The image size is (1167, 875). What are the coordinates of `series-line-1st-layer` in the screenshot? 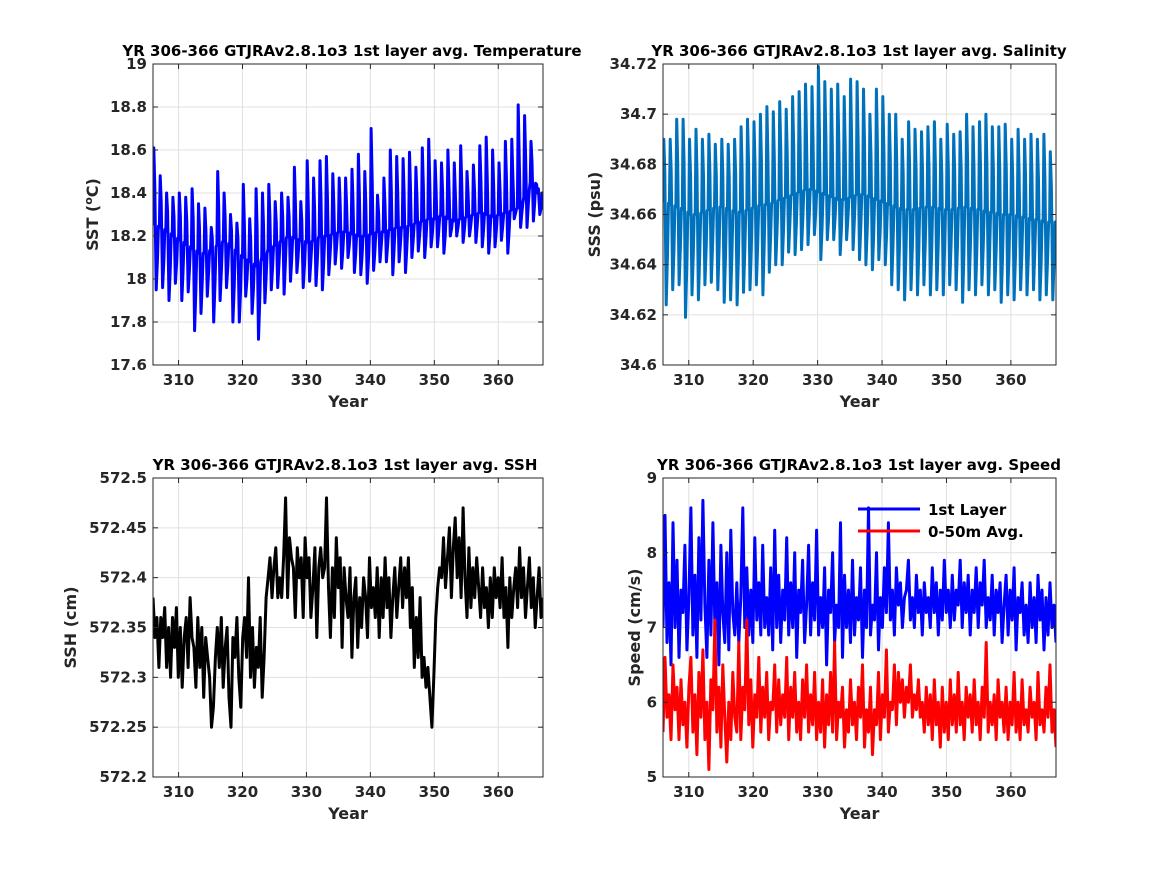 It's located at (859, 582).